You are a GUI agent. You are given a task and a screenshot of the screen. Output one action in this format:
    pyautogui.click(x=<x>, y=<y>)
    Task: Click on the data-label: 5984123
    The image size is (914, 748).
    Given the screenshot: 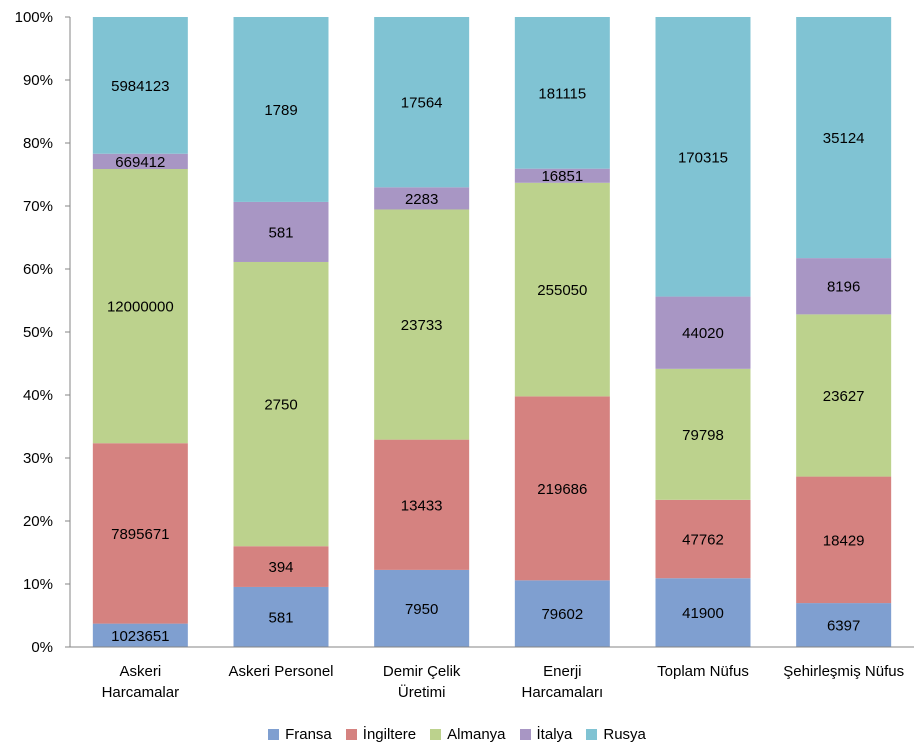 What is the action you would take?
    pyautogui.click(x=140, y=86)
    